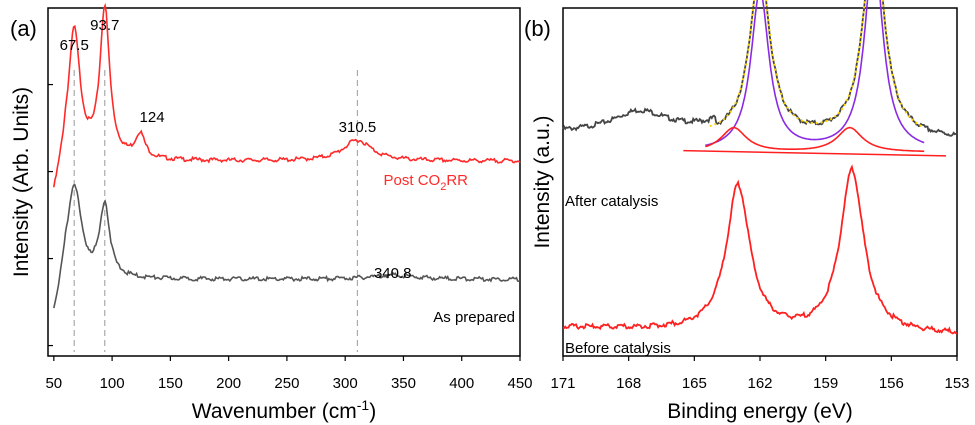 The height and width of the screenshot is (425, 975). What do you see at coordinates (426, 182) in the screenshot?
I see `legend-post-co2rr: Post CO2RR` at bounding box center [426, 182].